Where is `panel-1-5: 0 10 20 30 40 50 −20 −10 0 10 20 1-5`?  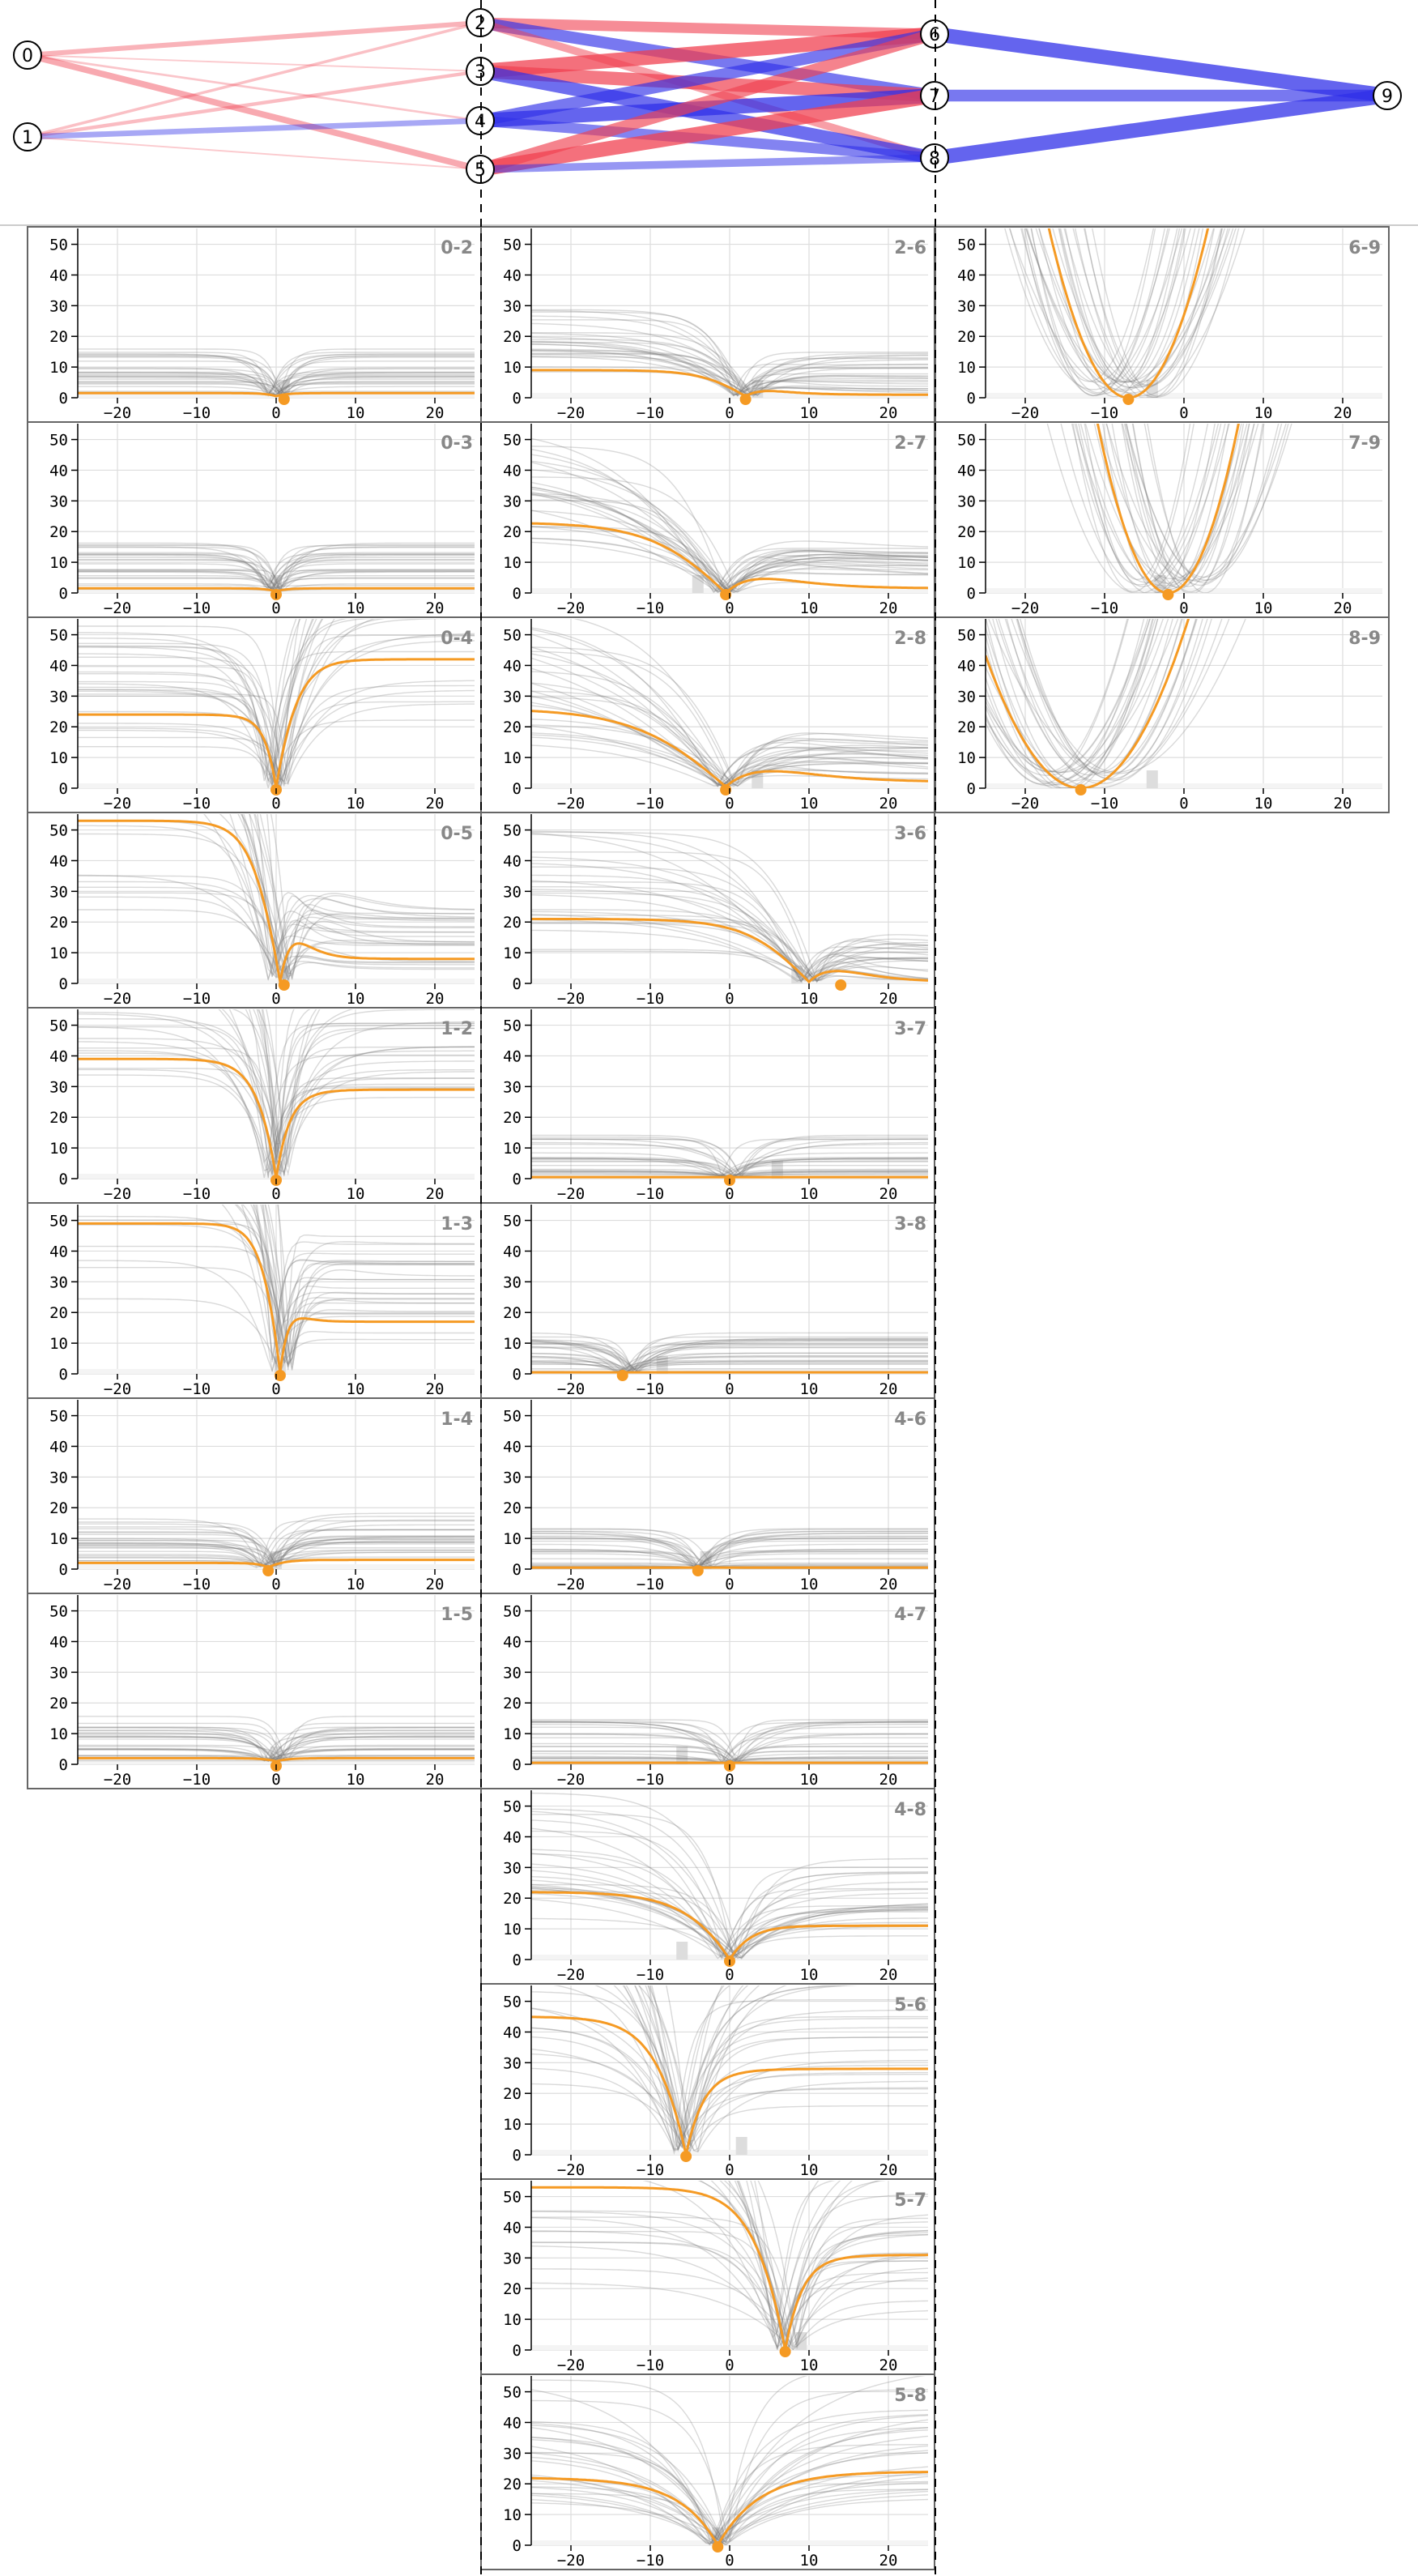
panel-1-5: 0 10 20 30 40 50 −20 −10 0 10 20 1-5 is located at coordinates (254, 1691).